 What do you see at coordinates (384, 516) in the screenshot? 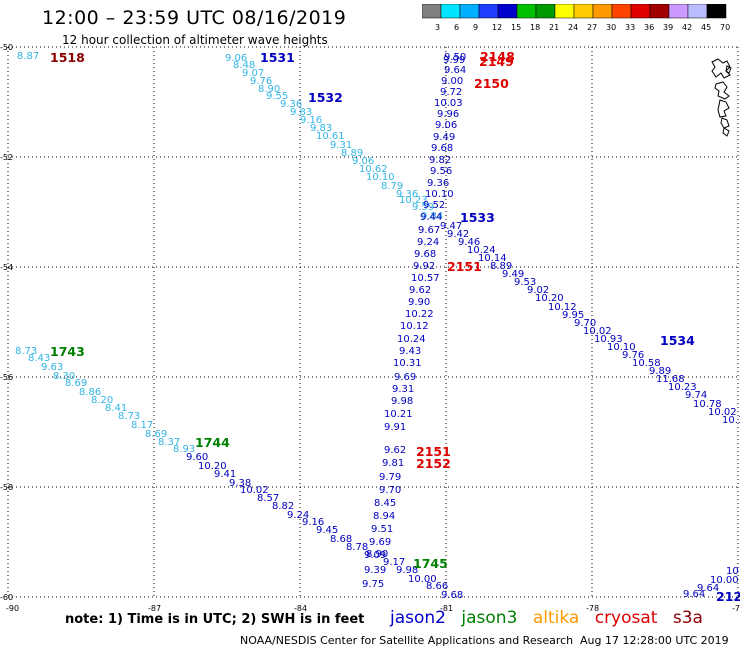
I see `wave-height-value: 8.94` at bounding box center [384, 516].